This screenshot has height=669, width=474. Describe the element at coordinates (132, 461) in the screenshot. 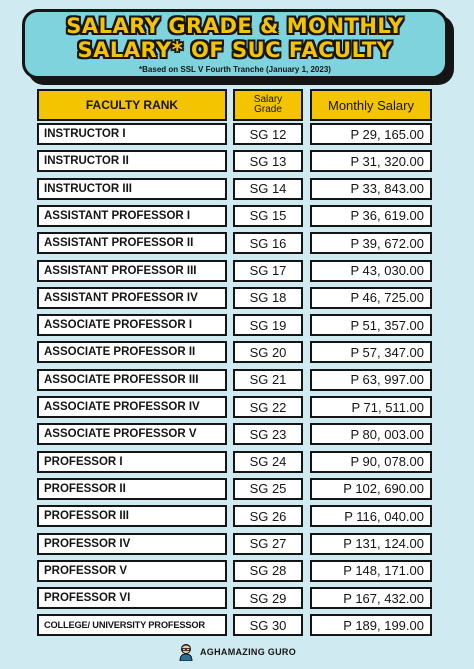

I see `faculty-rank-cell: PROFESSOR I` at that location.